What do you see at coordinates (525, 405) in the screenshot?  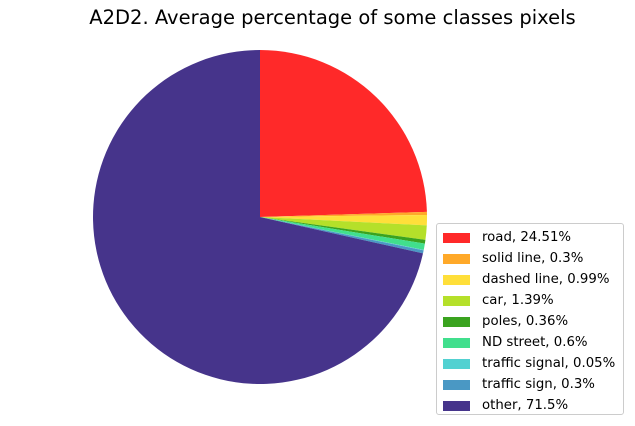 I see `legend-label: other, 71.5%` at bounding box center [525, 405].